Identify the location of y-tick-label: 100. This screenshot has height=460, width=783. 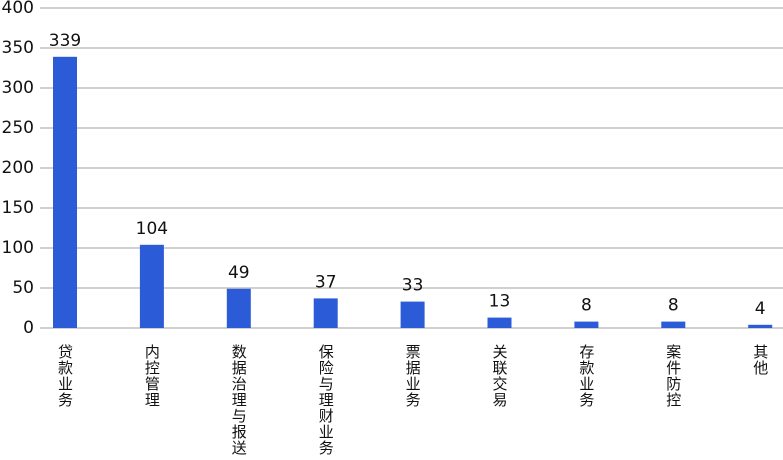
(18, 248).